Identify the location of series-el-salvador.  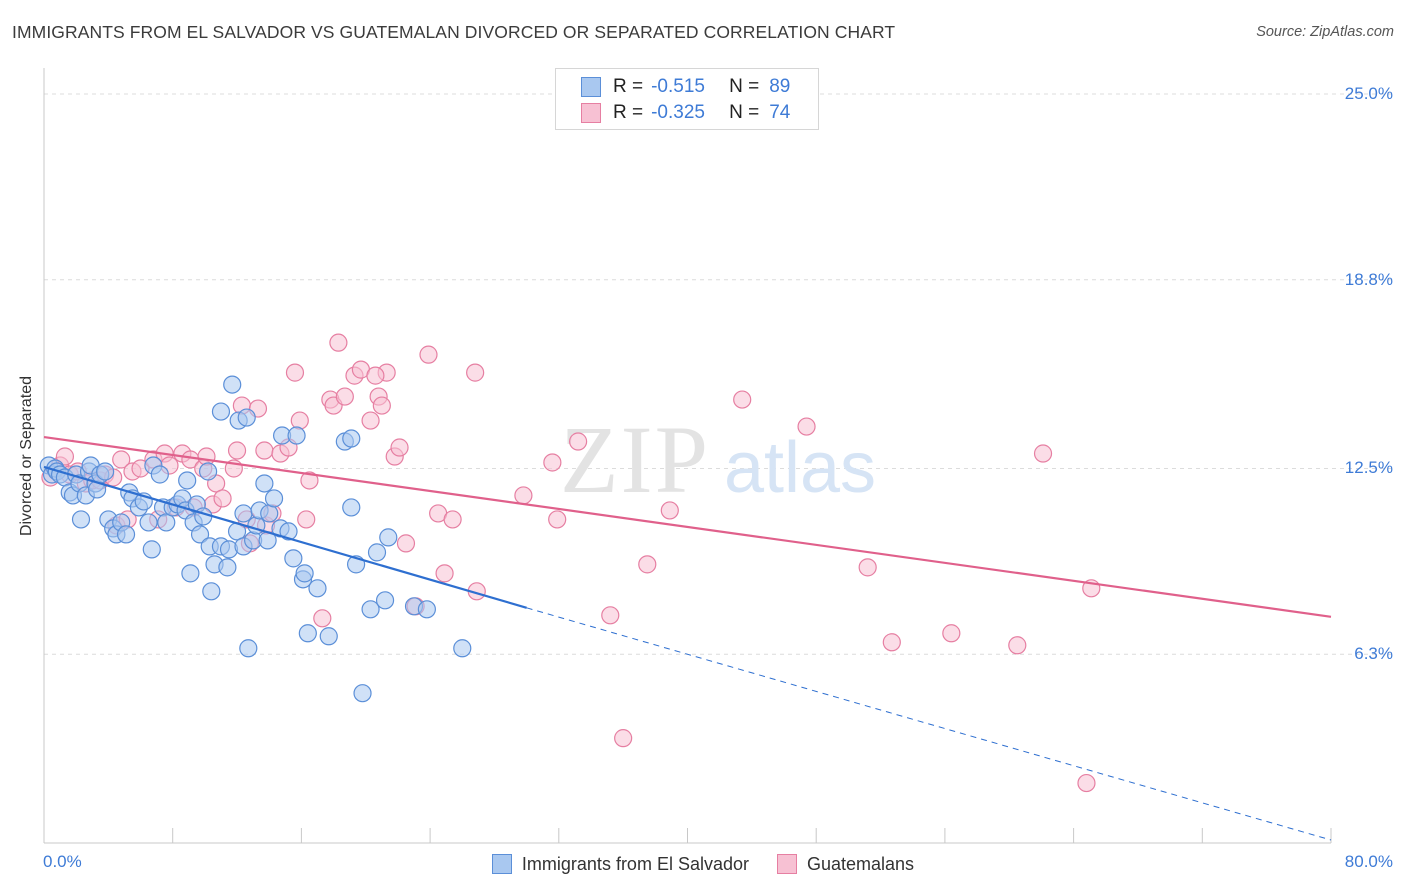
(255, 539).